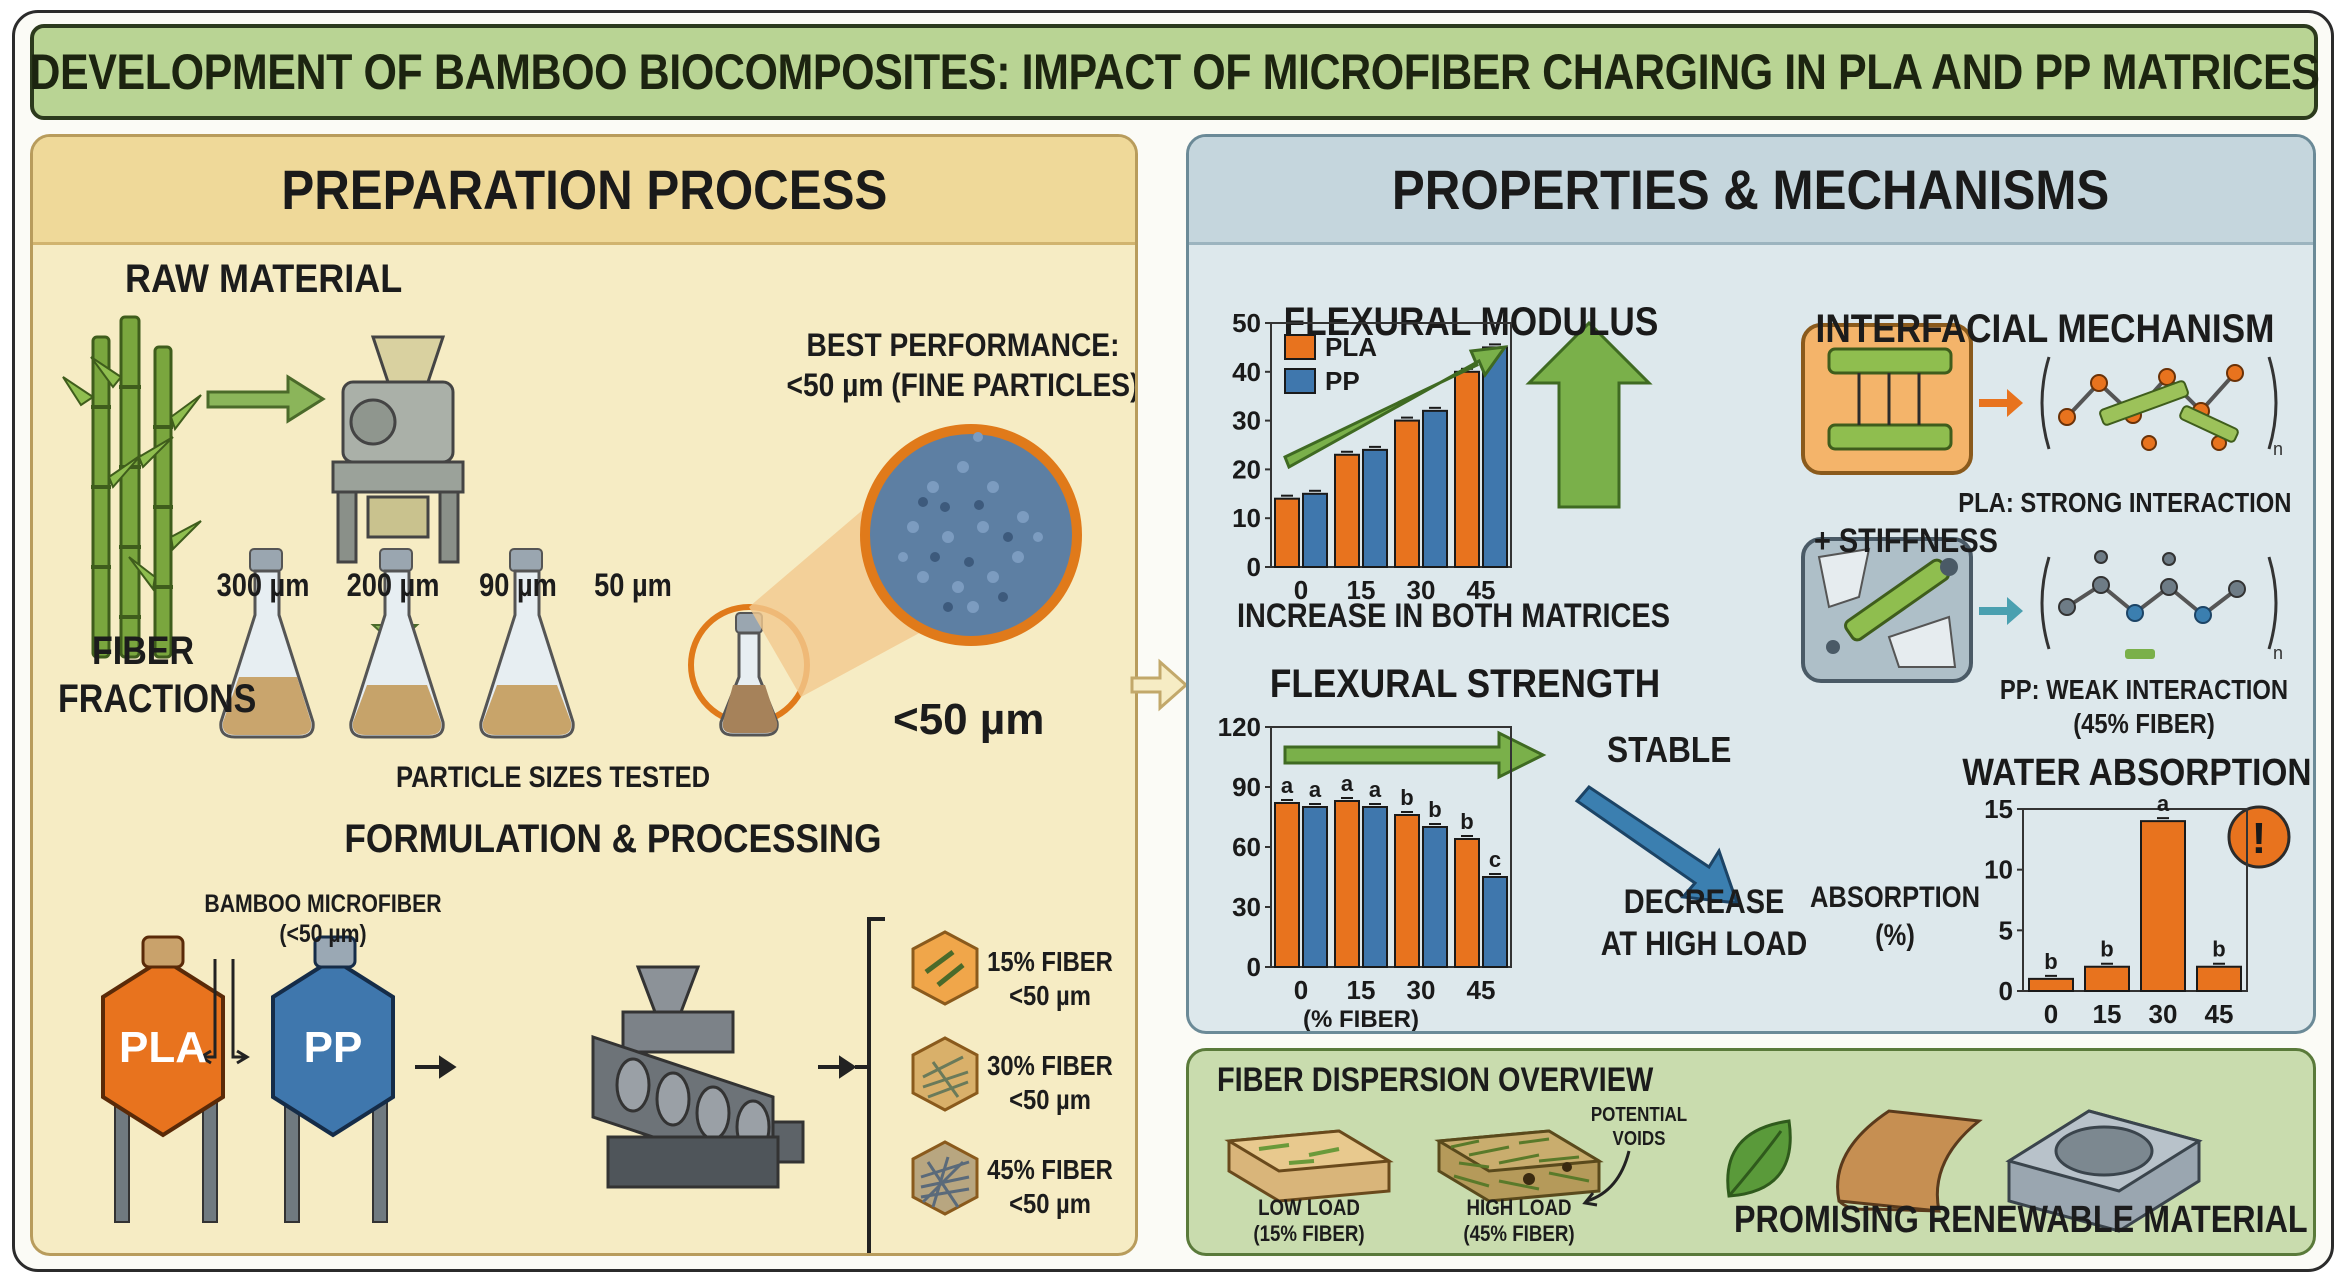 The height and width of the screenshot is (1280, 2347). Describe the element at coordinates (969, 719) in the screenshot. I see `fine-particle-label: <50 µm` at that location.